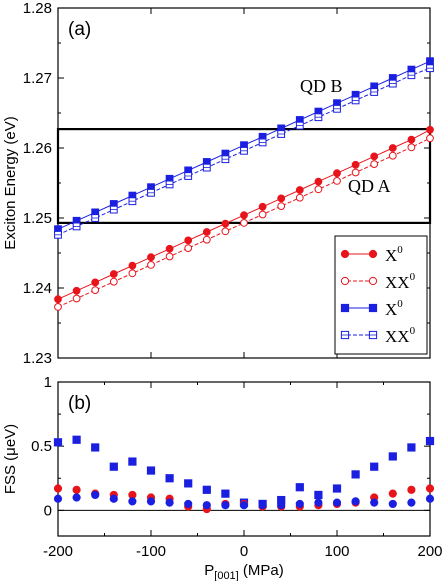  Describe the element at coordinates (37, 8) in the screenshot. I see `panel-a-y-tick-label: 1.28` at that location.